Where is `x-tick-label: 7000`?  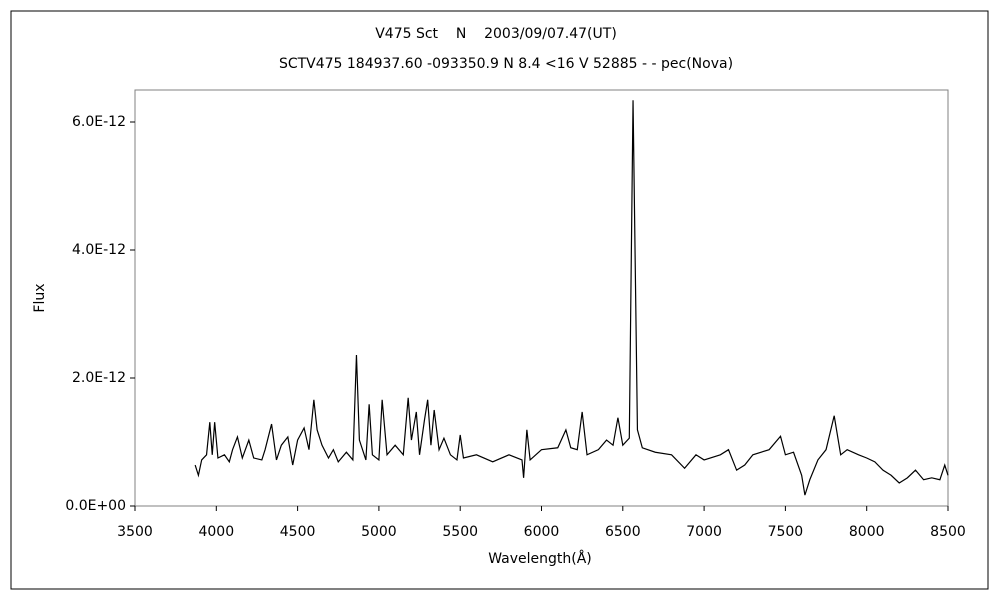
x-tick-label: 7000 is located at coordinates (704, 532).